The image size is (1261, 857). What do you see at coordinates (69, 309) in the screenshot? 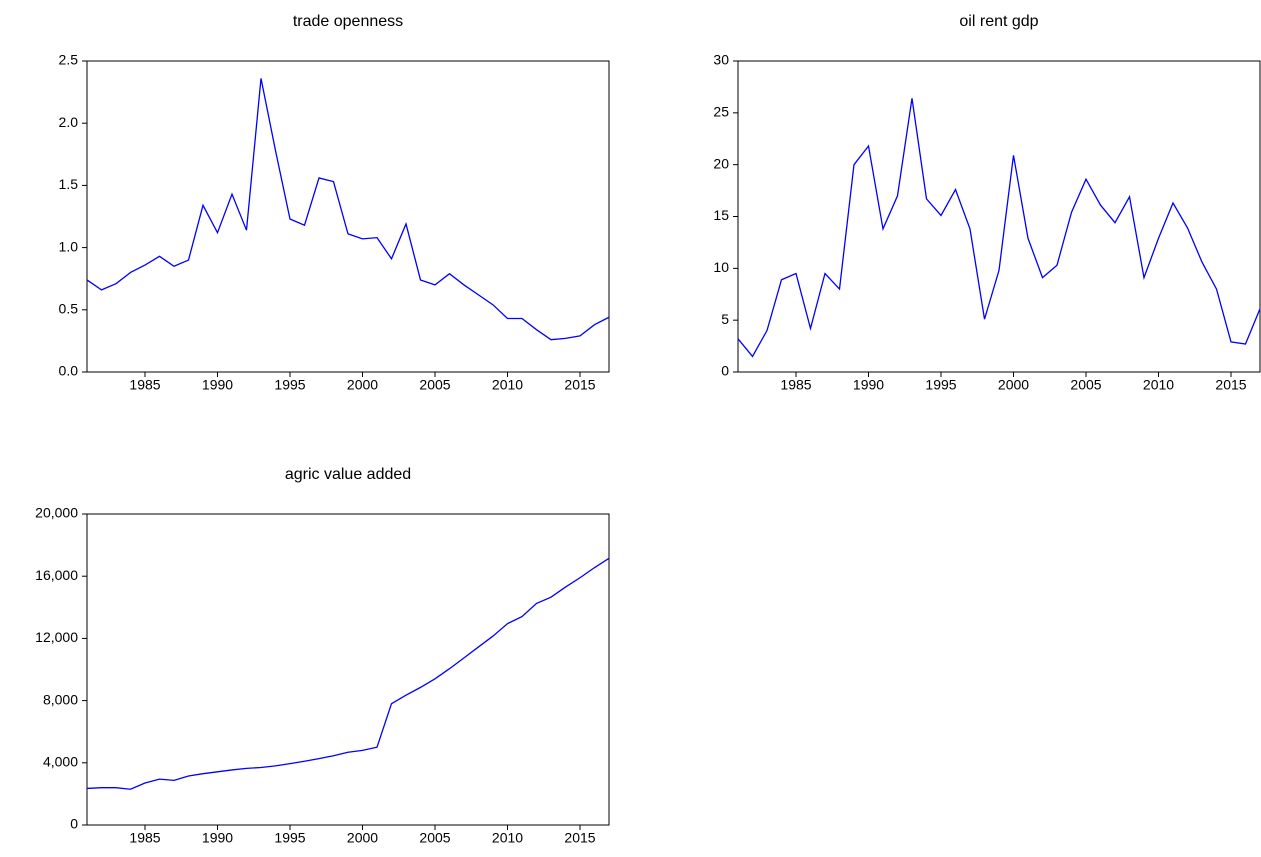
I see `y-tick-label: 0.5` at bounding box center [69, 309].